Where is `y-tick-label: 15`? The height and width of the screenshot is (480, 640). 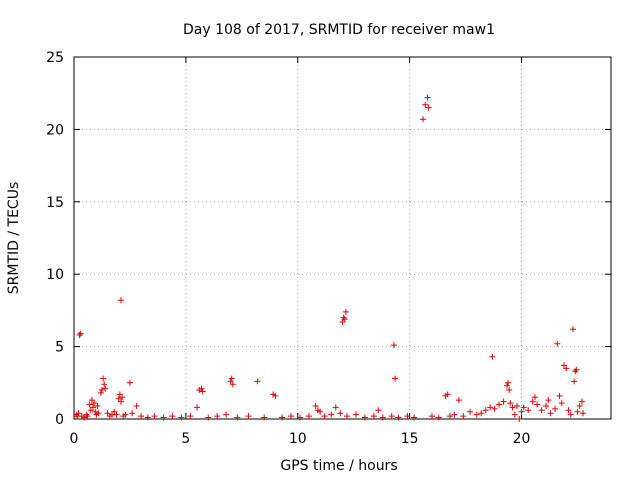 y-tick-label: 15 is located at coordinates (55, 203).